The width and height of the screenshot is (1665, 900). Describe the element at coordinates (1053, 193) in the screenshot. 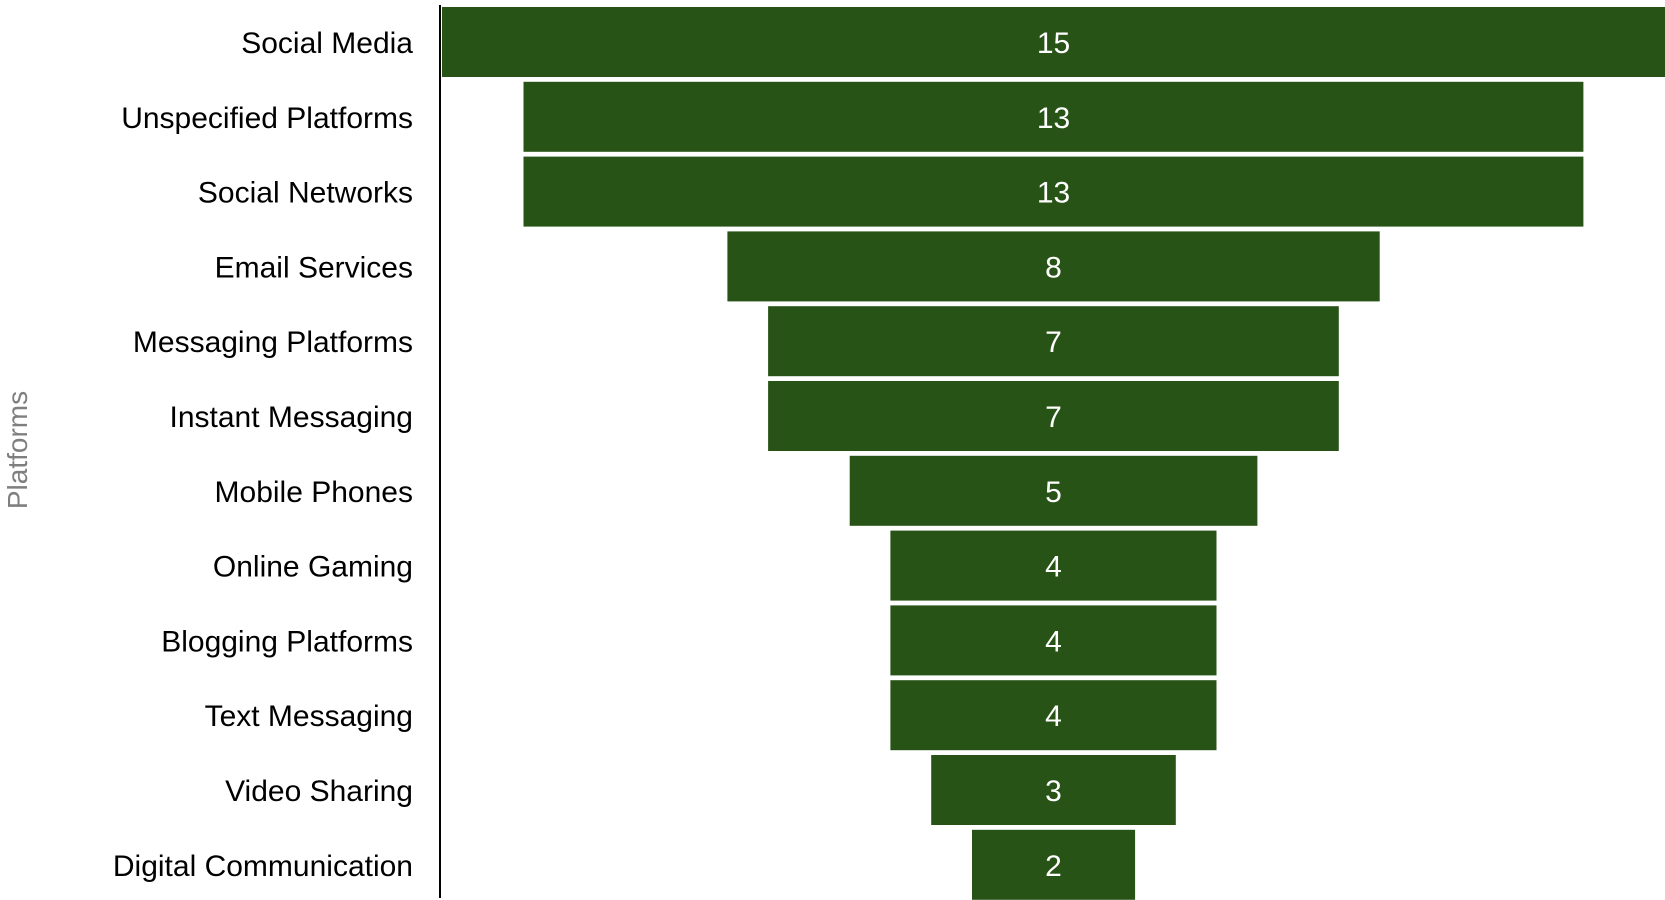

I see `value-label-social-networks: 13` at that location.